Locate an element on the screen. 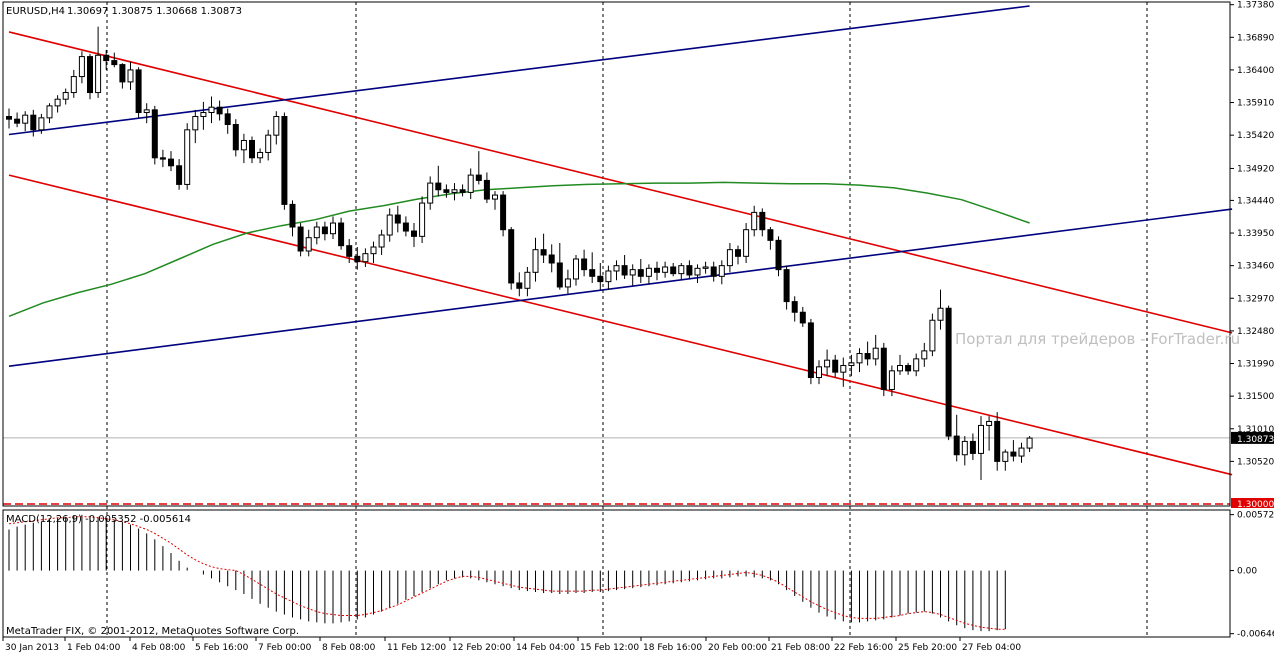 Image resolution: width=1274 pixels, height=655 pixels. time-tick-label: 30 Jan 2013 is located at coordinates (32, 648).